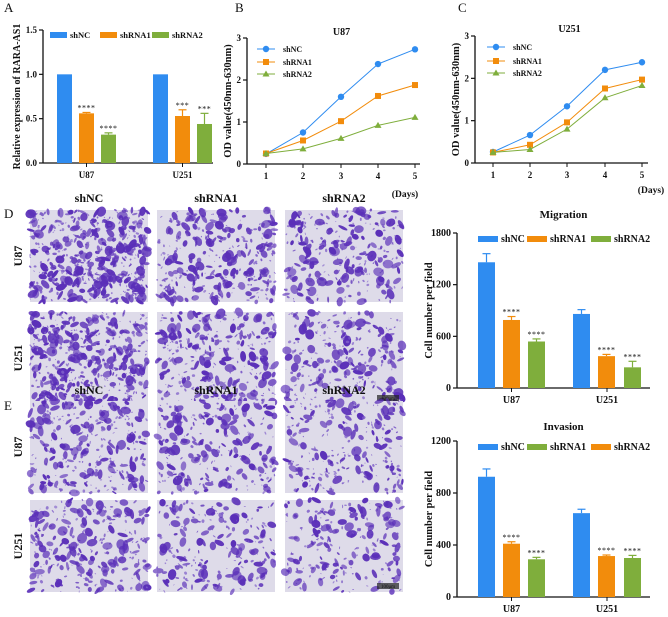 Image resolution: width=668 pixels, height=617 pixels. I want to click on row-label: U251, so click(18, 546).